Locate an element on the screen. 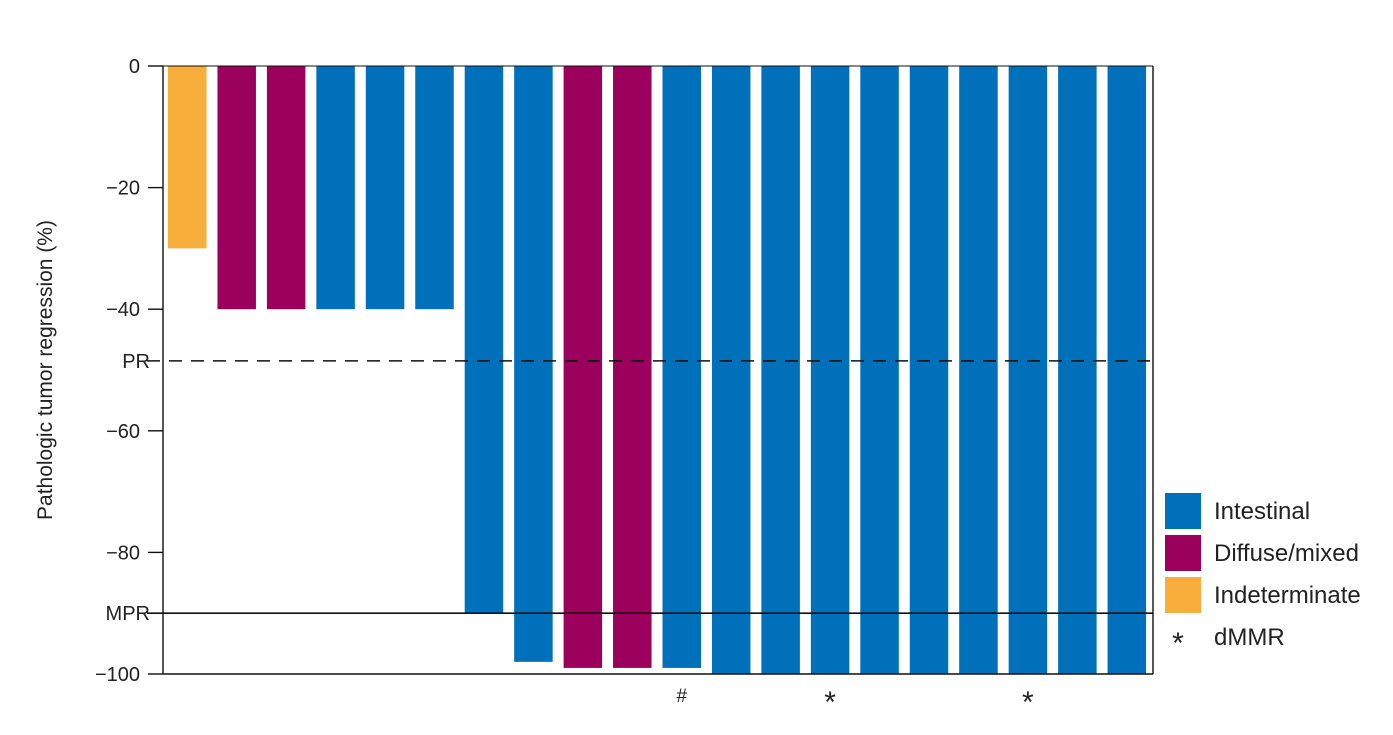  legend-label-dmmr: dMMR is located at coordinates (1249, 637).